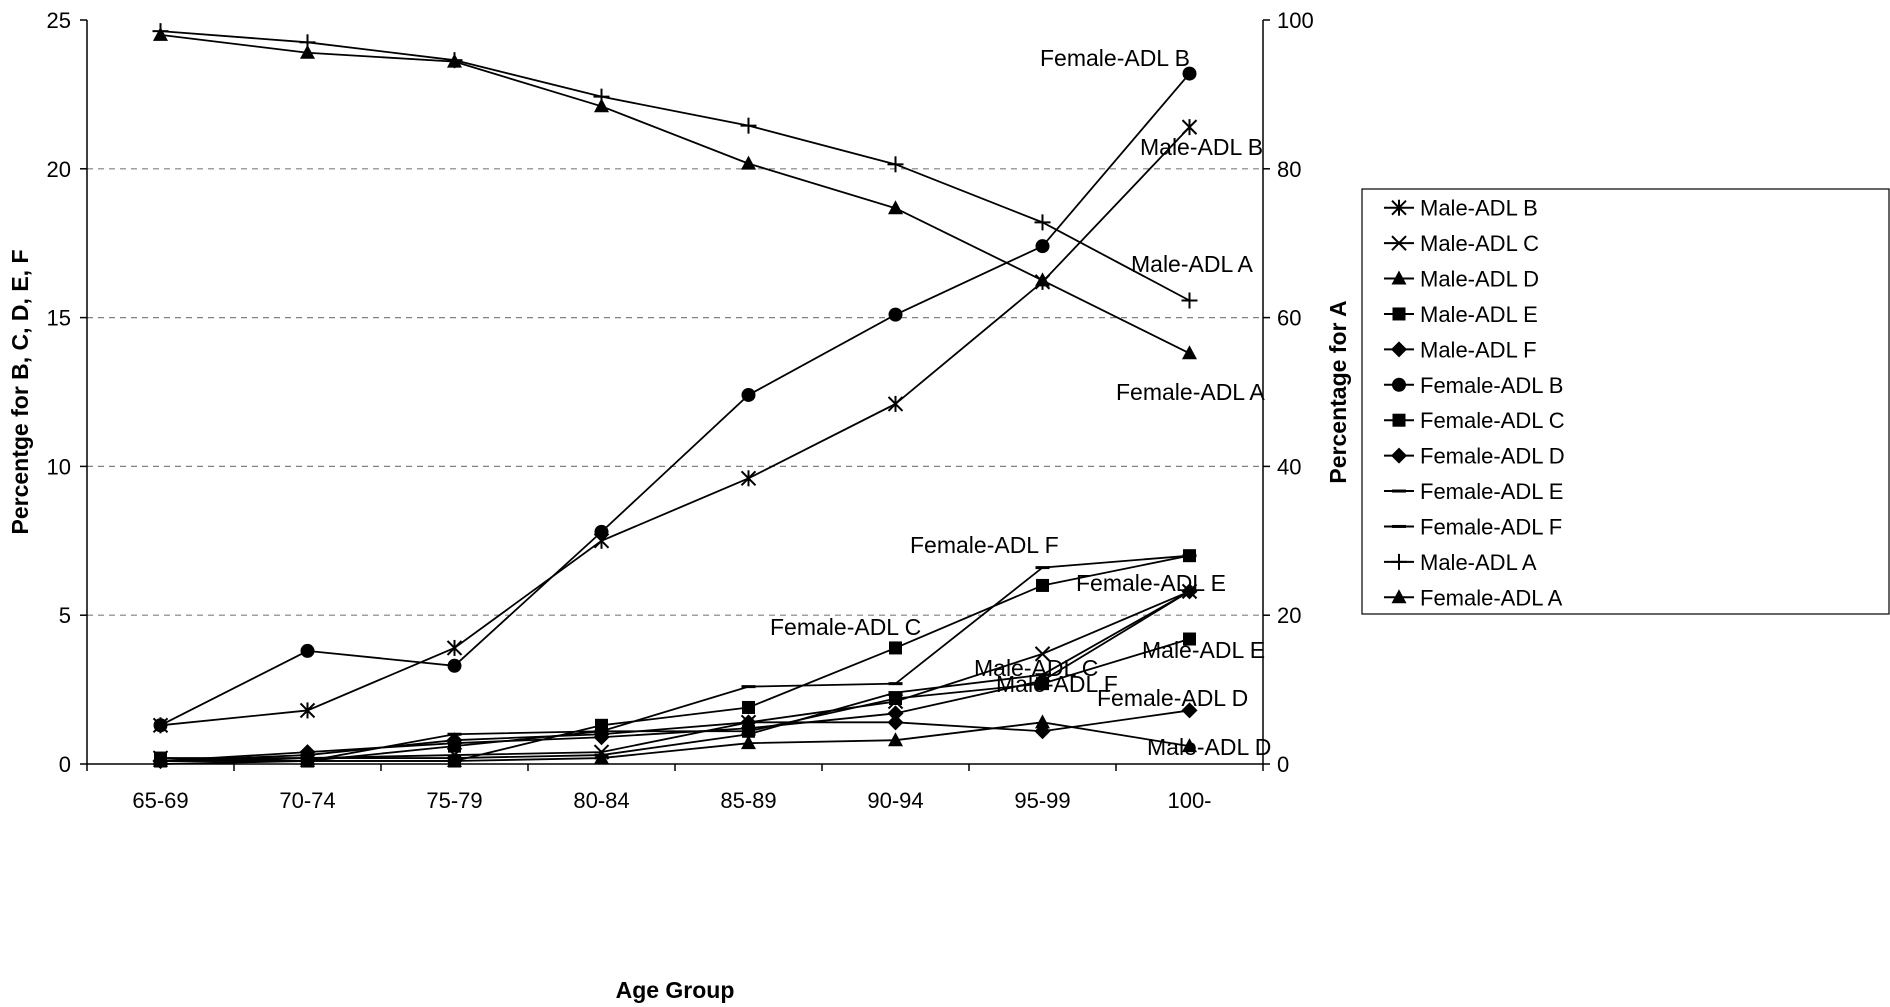 Image resolution: width=1890 pixels, height=1007 pixels. I want to click on legend-item-female-adl-f: Female-ADL F, so click(1473, 526).